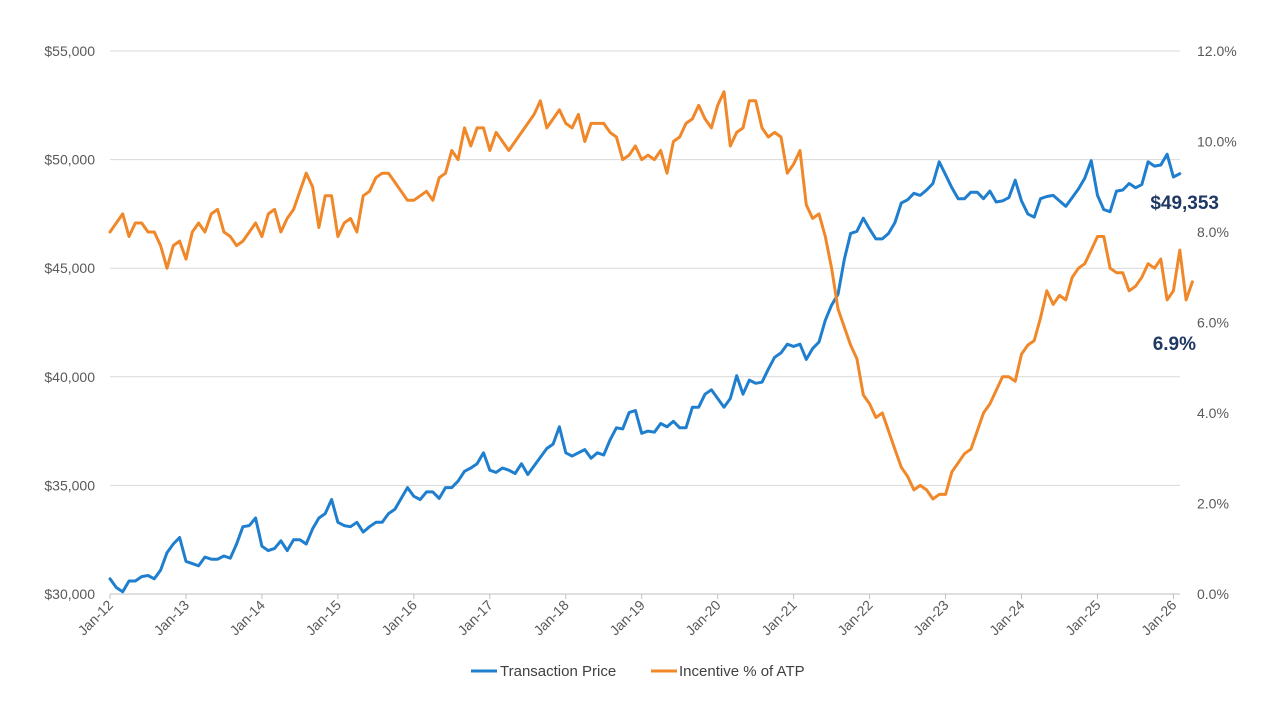 The image size is (1280, 720). I want to click on incentive-end-label: 6.9%, so click(1174, 344).